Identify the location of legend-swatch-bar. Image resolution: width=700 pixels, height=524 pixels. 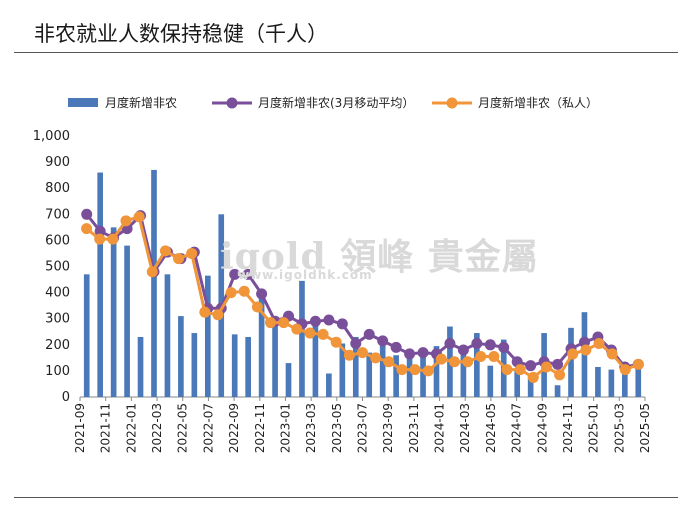
(83, 102).